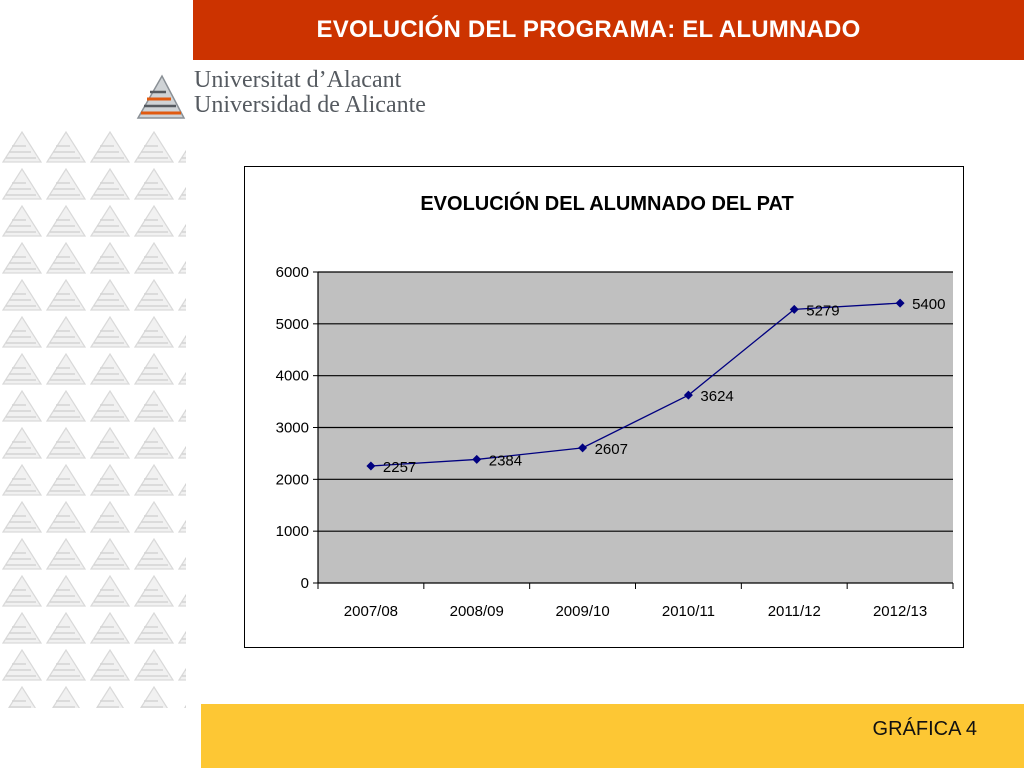 This screenshot has height=768, width=1024. What do you see at coordinates (635, 384) in the screenshot?
I see `series-line` at bounding box center [635, 384].